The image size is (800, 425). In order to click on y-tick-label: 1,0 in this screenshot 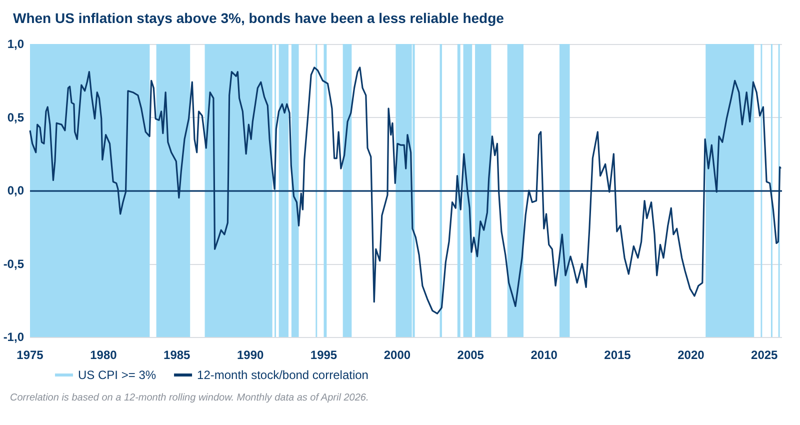, I will do `click(15, 44)`.